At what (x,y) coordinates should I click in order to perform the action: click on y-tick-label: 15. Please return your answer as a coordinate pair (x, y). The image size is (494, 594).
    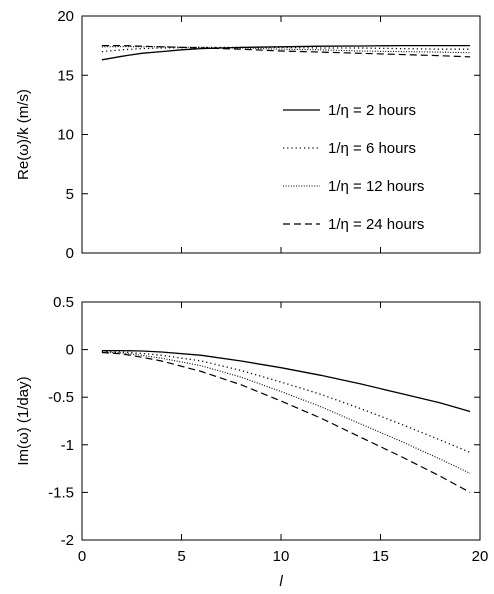
    Looking at the image, I should click on (65, 75).